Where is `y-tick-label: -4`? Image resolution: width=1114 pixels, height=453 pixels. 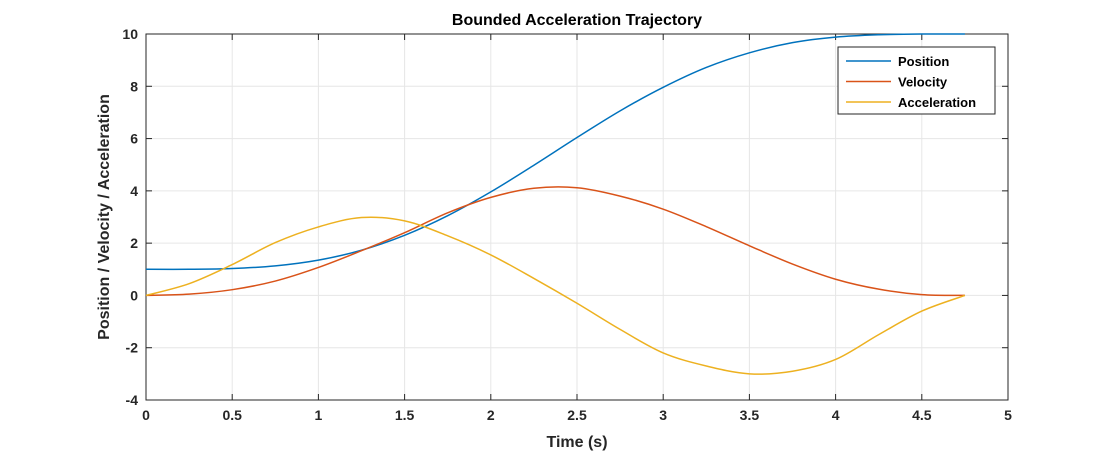
y-tick-label: -4 is located at coordinates (132, 400).